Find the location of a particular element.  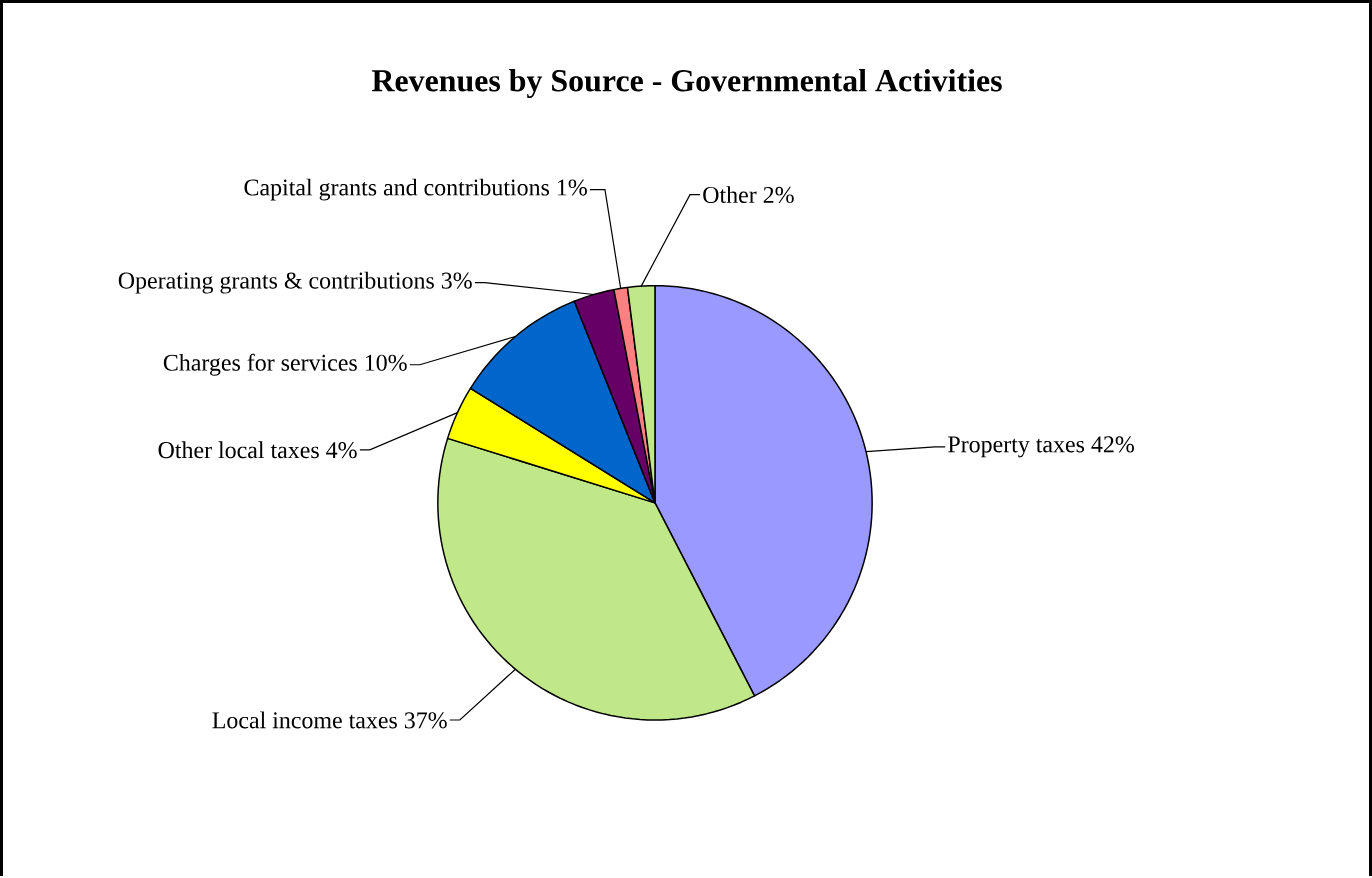

slice-label: Property taxes is located at coordinates (1016, 447).